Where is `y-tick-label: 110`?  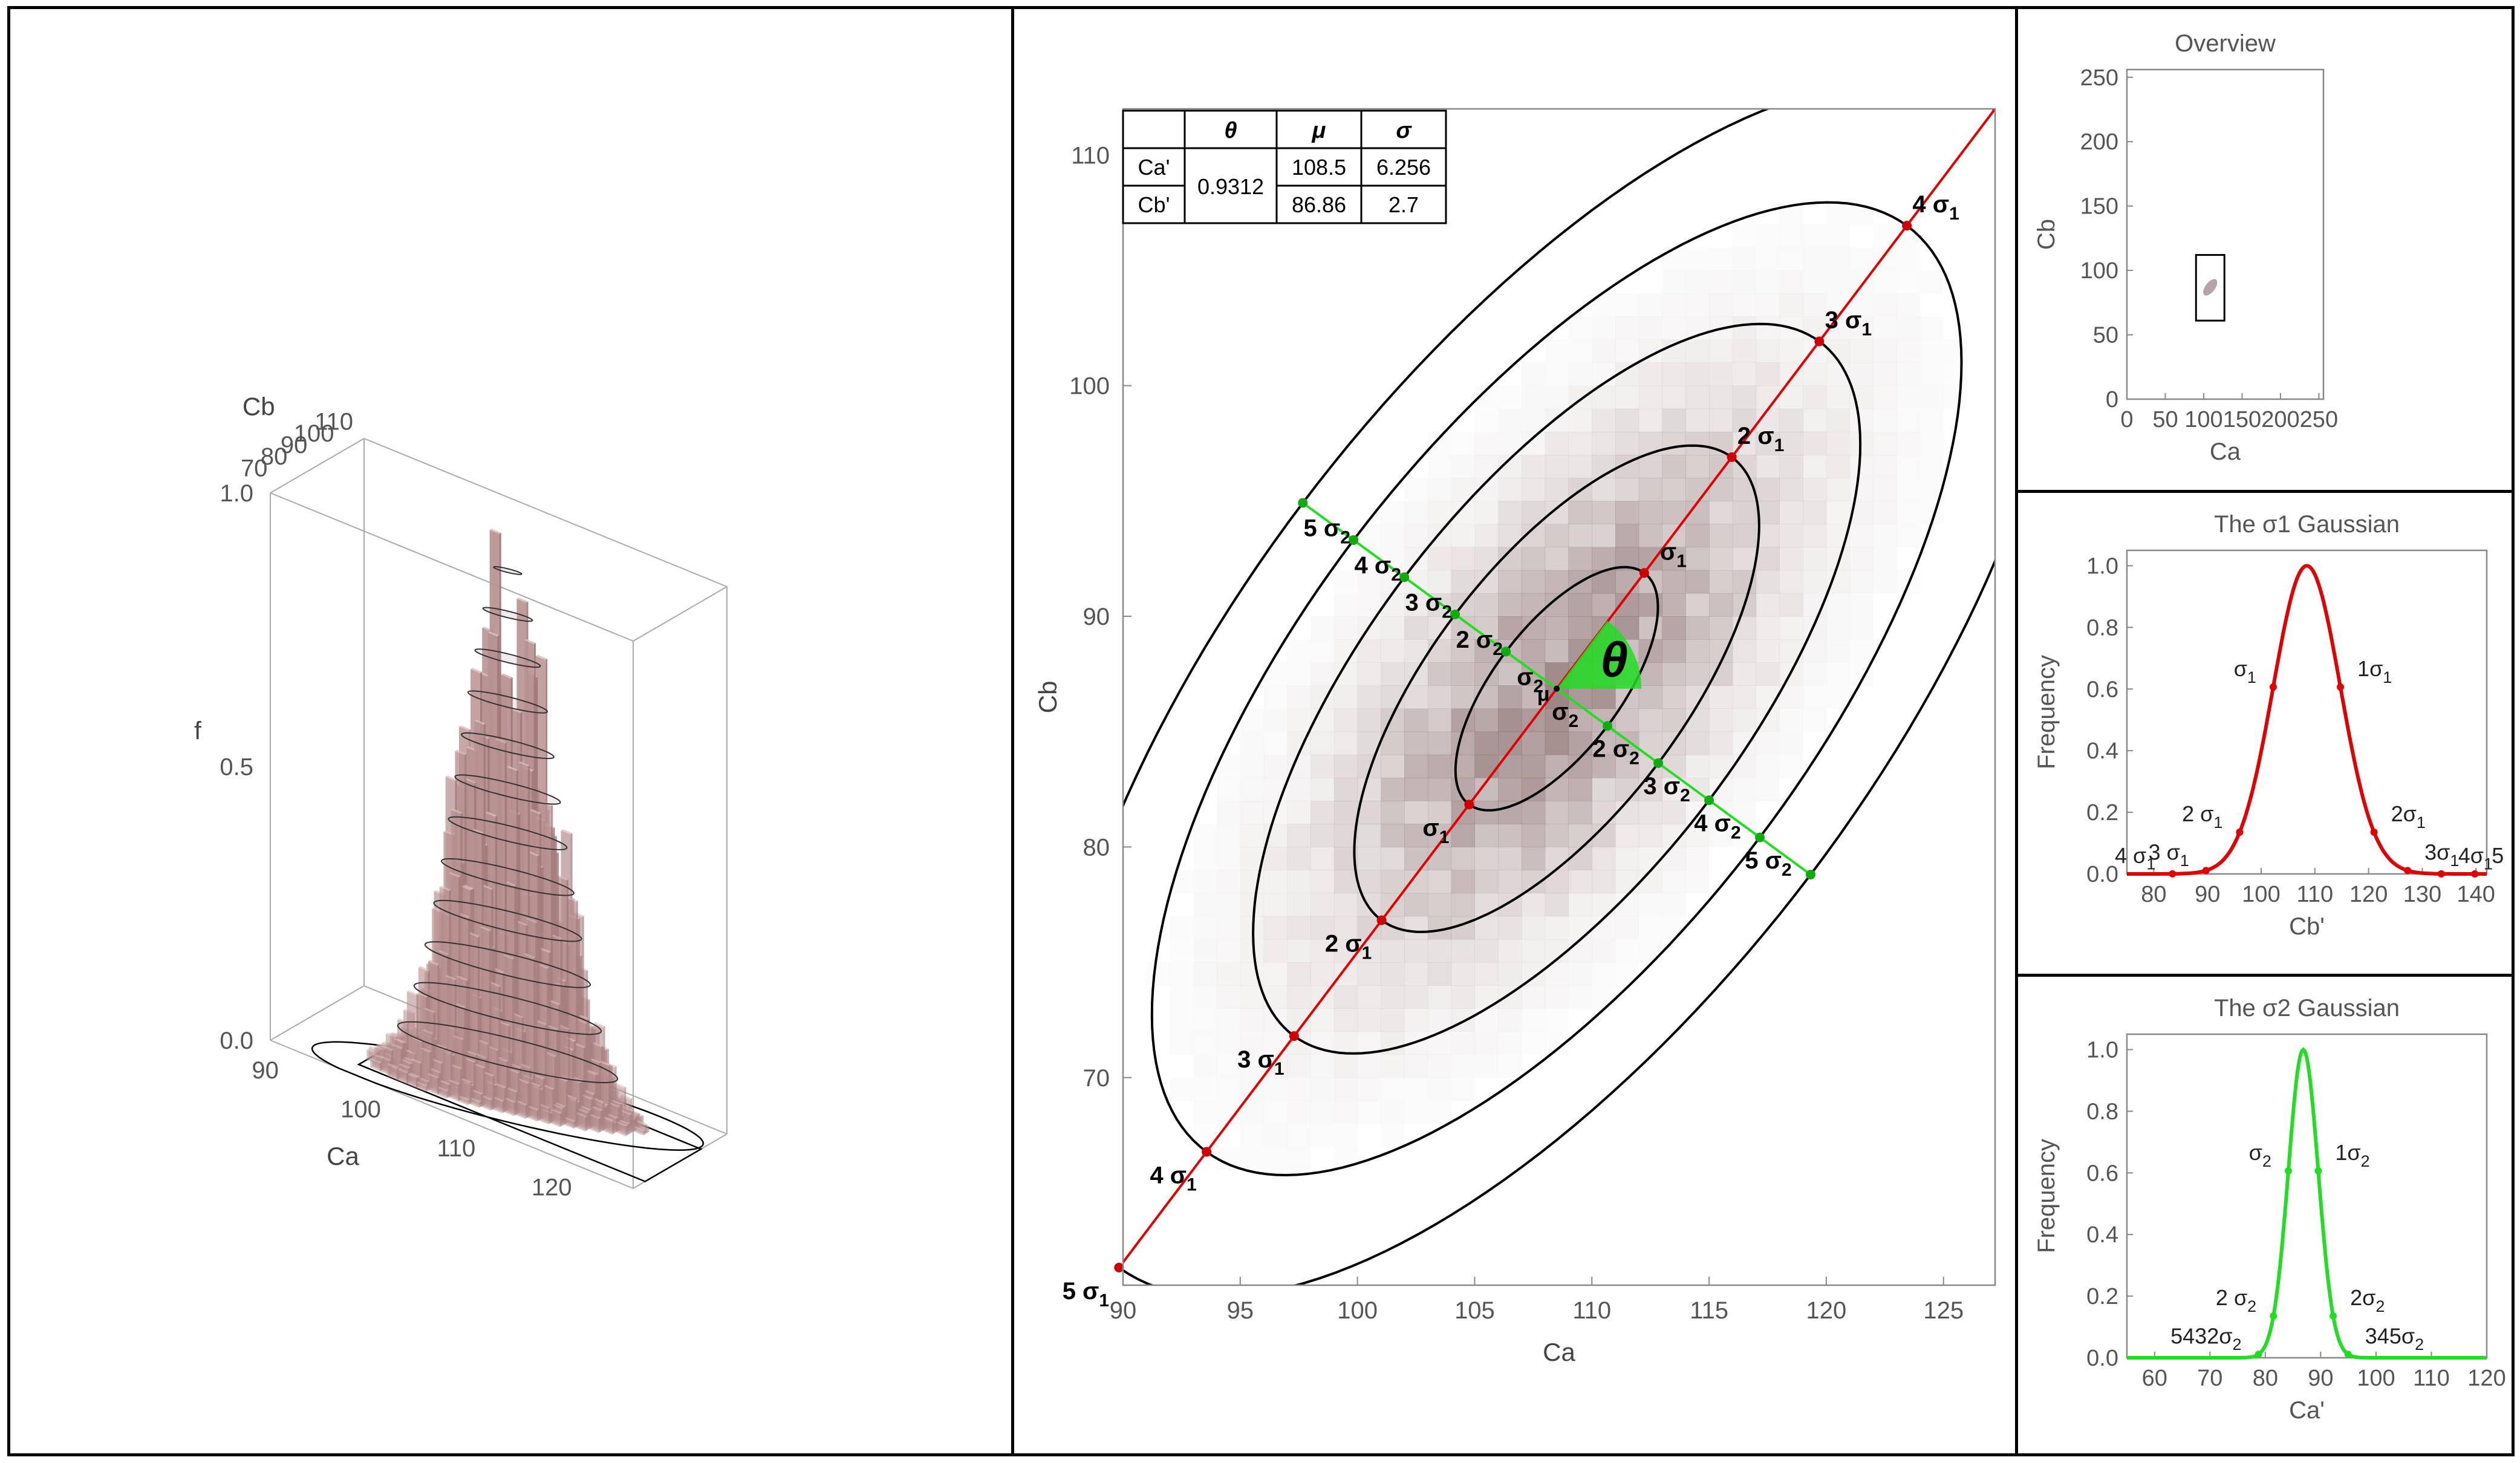 y-tick-label: 110 is located at coordinates (333, 422).